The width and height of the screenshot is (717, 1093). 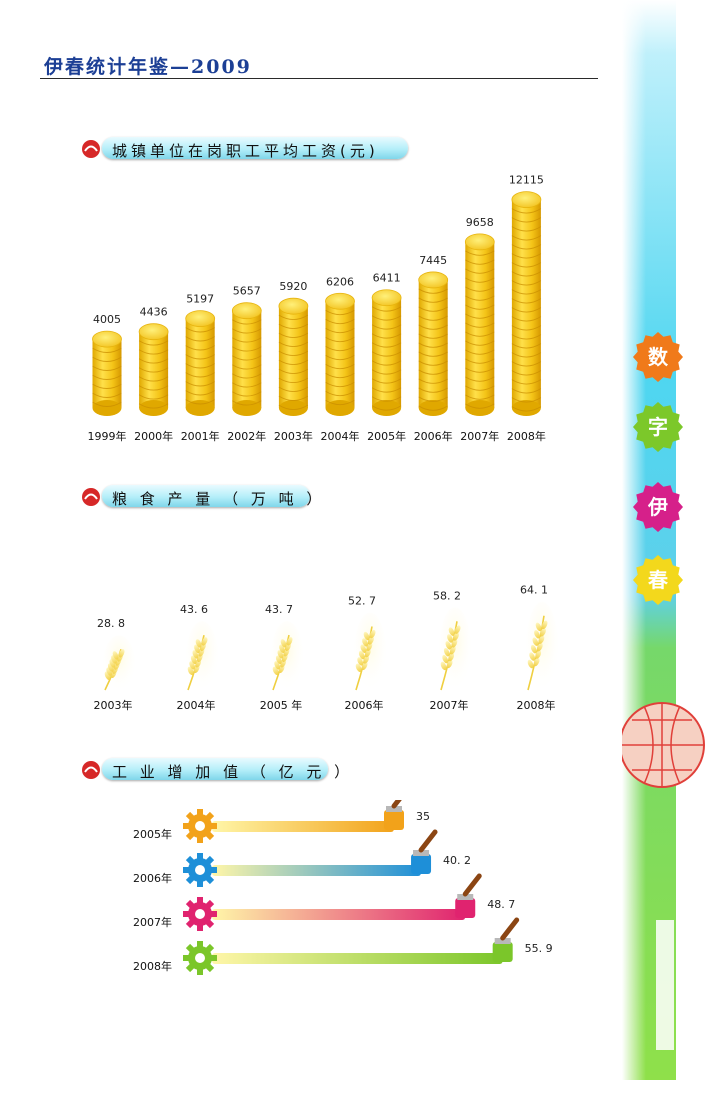 I want to click on industry-section-banner: 工 业 增 加 值 （ 亿 元 ）, so click(x=214, y=770).